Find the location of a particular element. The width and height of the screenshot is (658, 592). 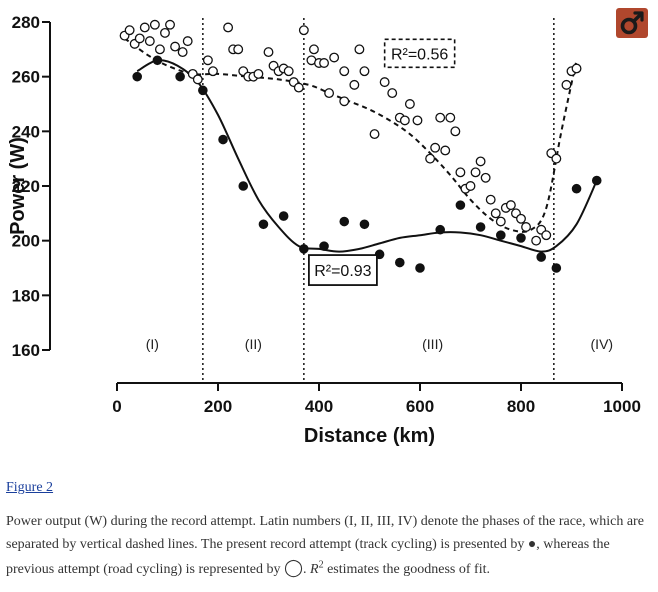

phase-label-2: (II) is located at coordinates (253, 344).